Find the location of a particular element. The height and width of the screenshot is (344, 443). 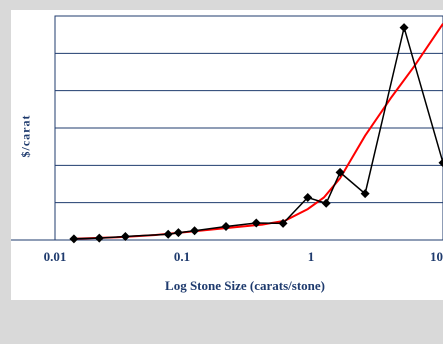

x-tick-label: 0.01 is located at coordinates (55, 257).